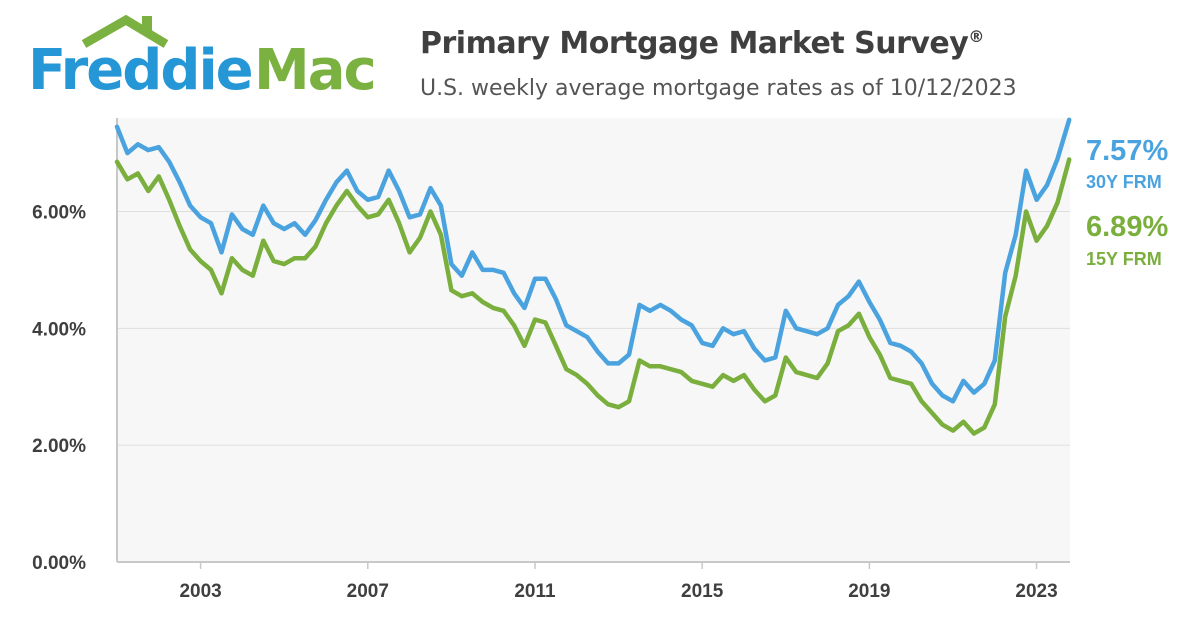 The image size is (1200, 630). Describe the element at coordinates (141, 70) in the screenshot. I see `logo-word-freddie: Freddie` at that location.